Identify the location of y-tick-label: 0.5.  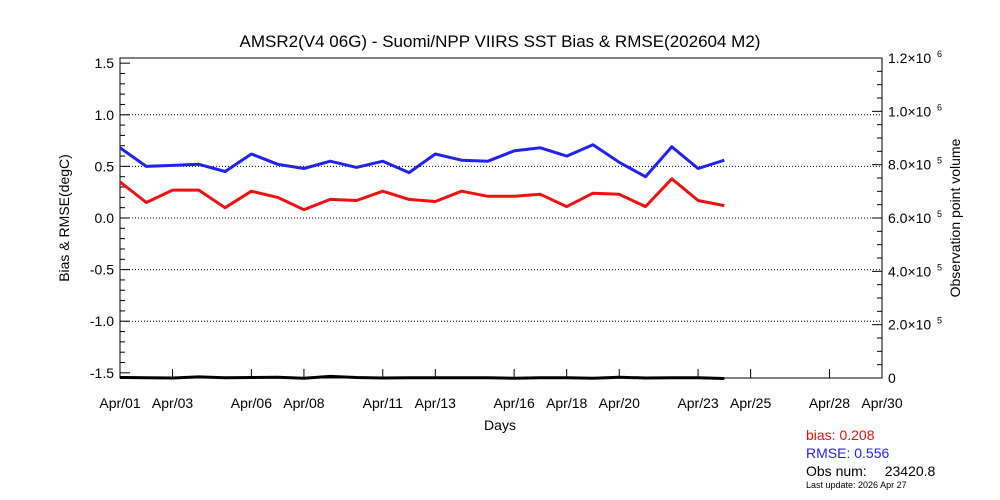
(105, 166).